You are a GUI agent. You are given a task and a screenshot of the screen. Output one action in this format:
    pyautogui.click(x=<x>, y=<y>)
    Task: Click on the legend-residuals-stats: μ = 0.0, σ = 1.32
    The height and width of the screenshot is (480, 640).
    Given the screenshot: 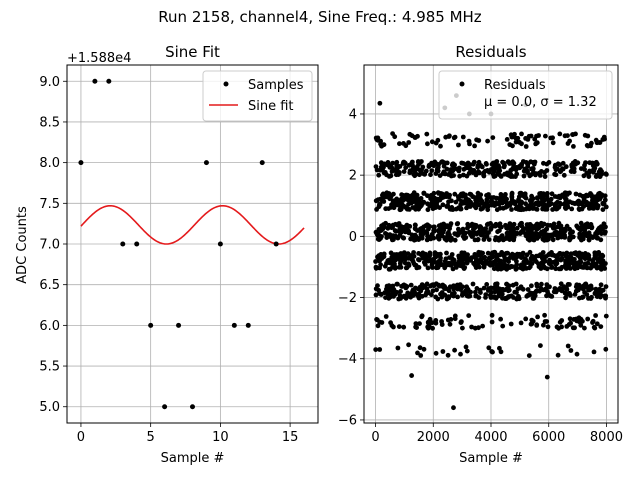 What is the action you would take?
    pyautogui.click(x=540, y=102)
    